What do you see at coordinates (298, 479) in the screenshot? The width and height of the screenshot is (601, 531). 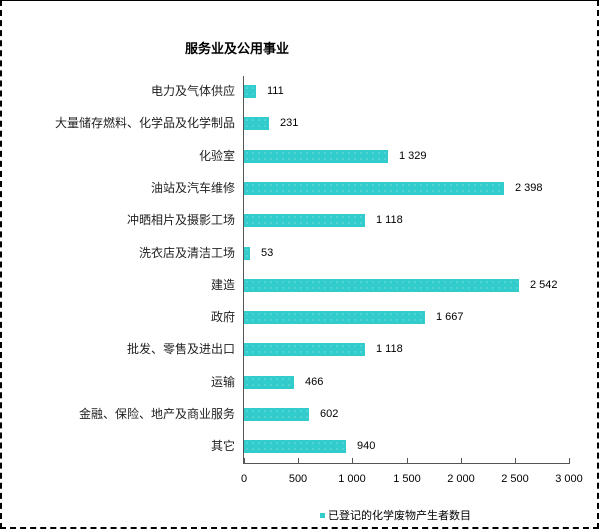 I see `x-tick-label: 500` at bounding box center [298, 479].